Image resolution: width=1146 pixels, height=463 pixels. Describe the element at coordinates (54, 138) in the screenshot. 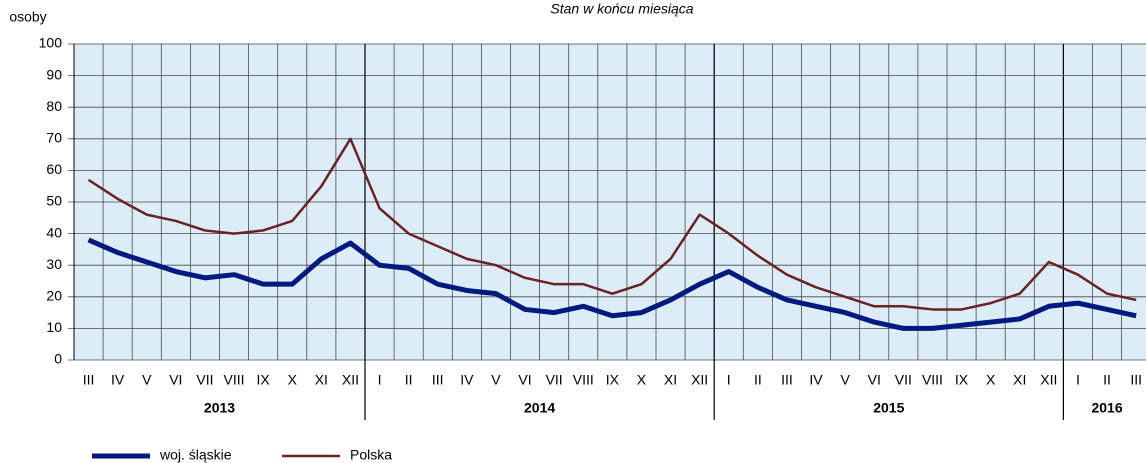

I see `y-tick-label: 70` at that location.